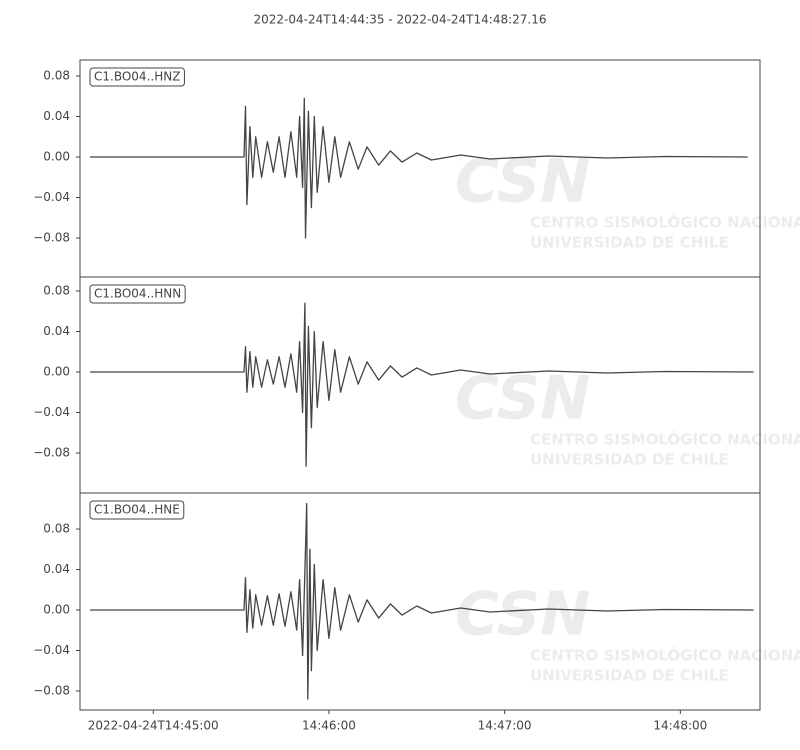 Image resolution: width=800 pixels, height=750 pixels. What do you see at coordinates (680, 726) in the screenshot?
I see `x-tick-label: 14:48:00` at bounding box center [680, 726].